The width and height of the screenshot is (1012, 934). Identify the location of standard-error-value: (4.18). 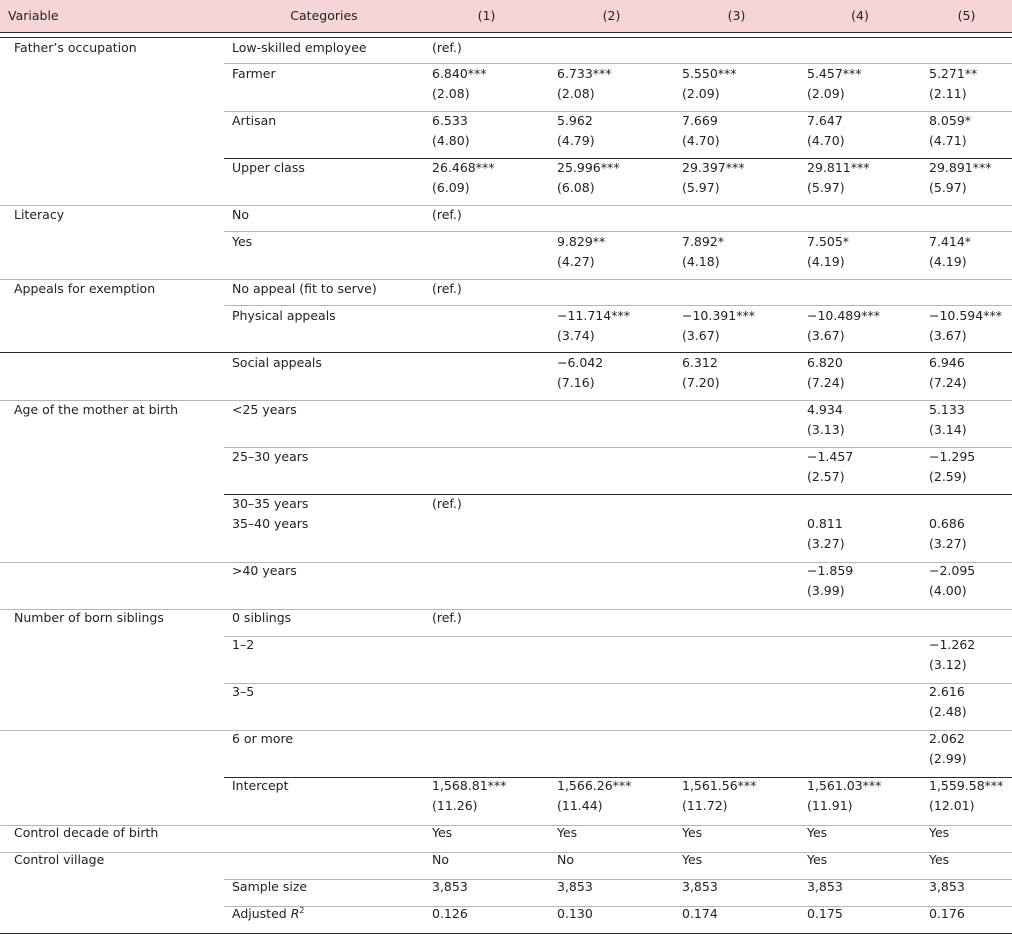
(701, 261).